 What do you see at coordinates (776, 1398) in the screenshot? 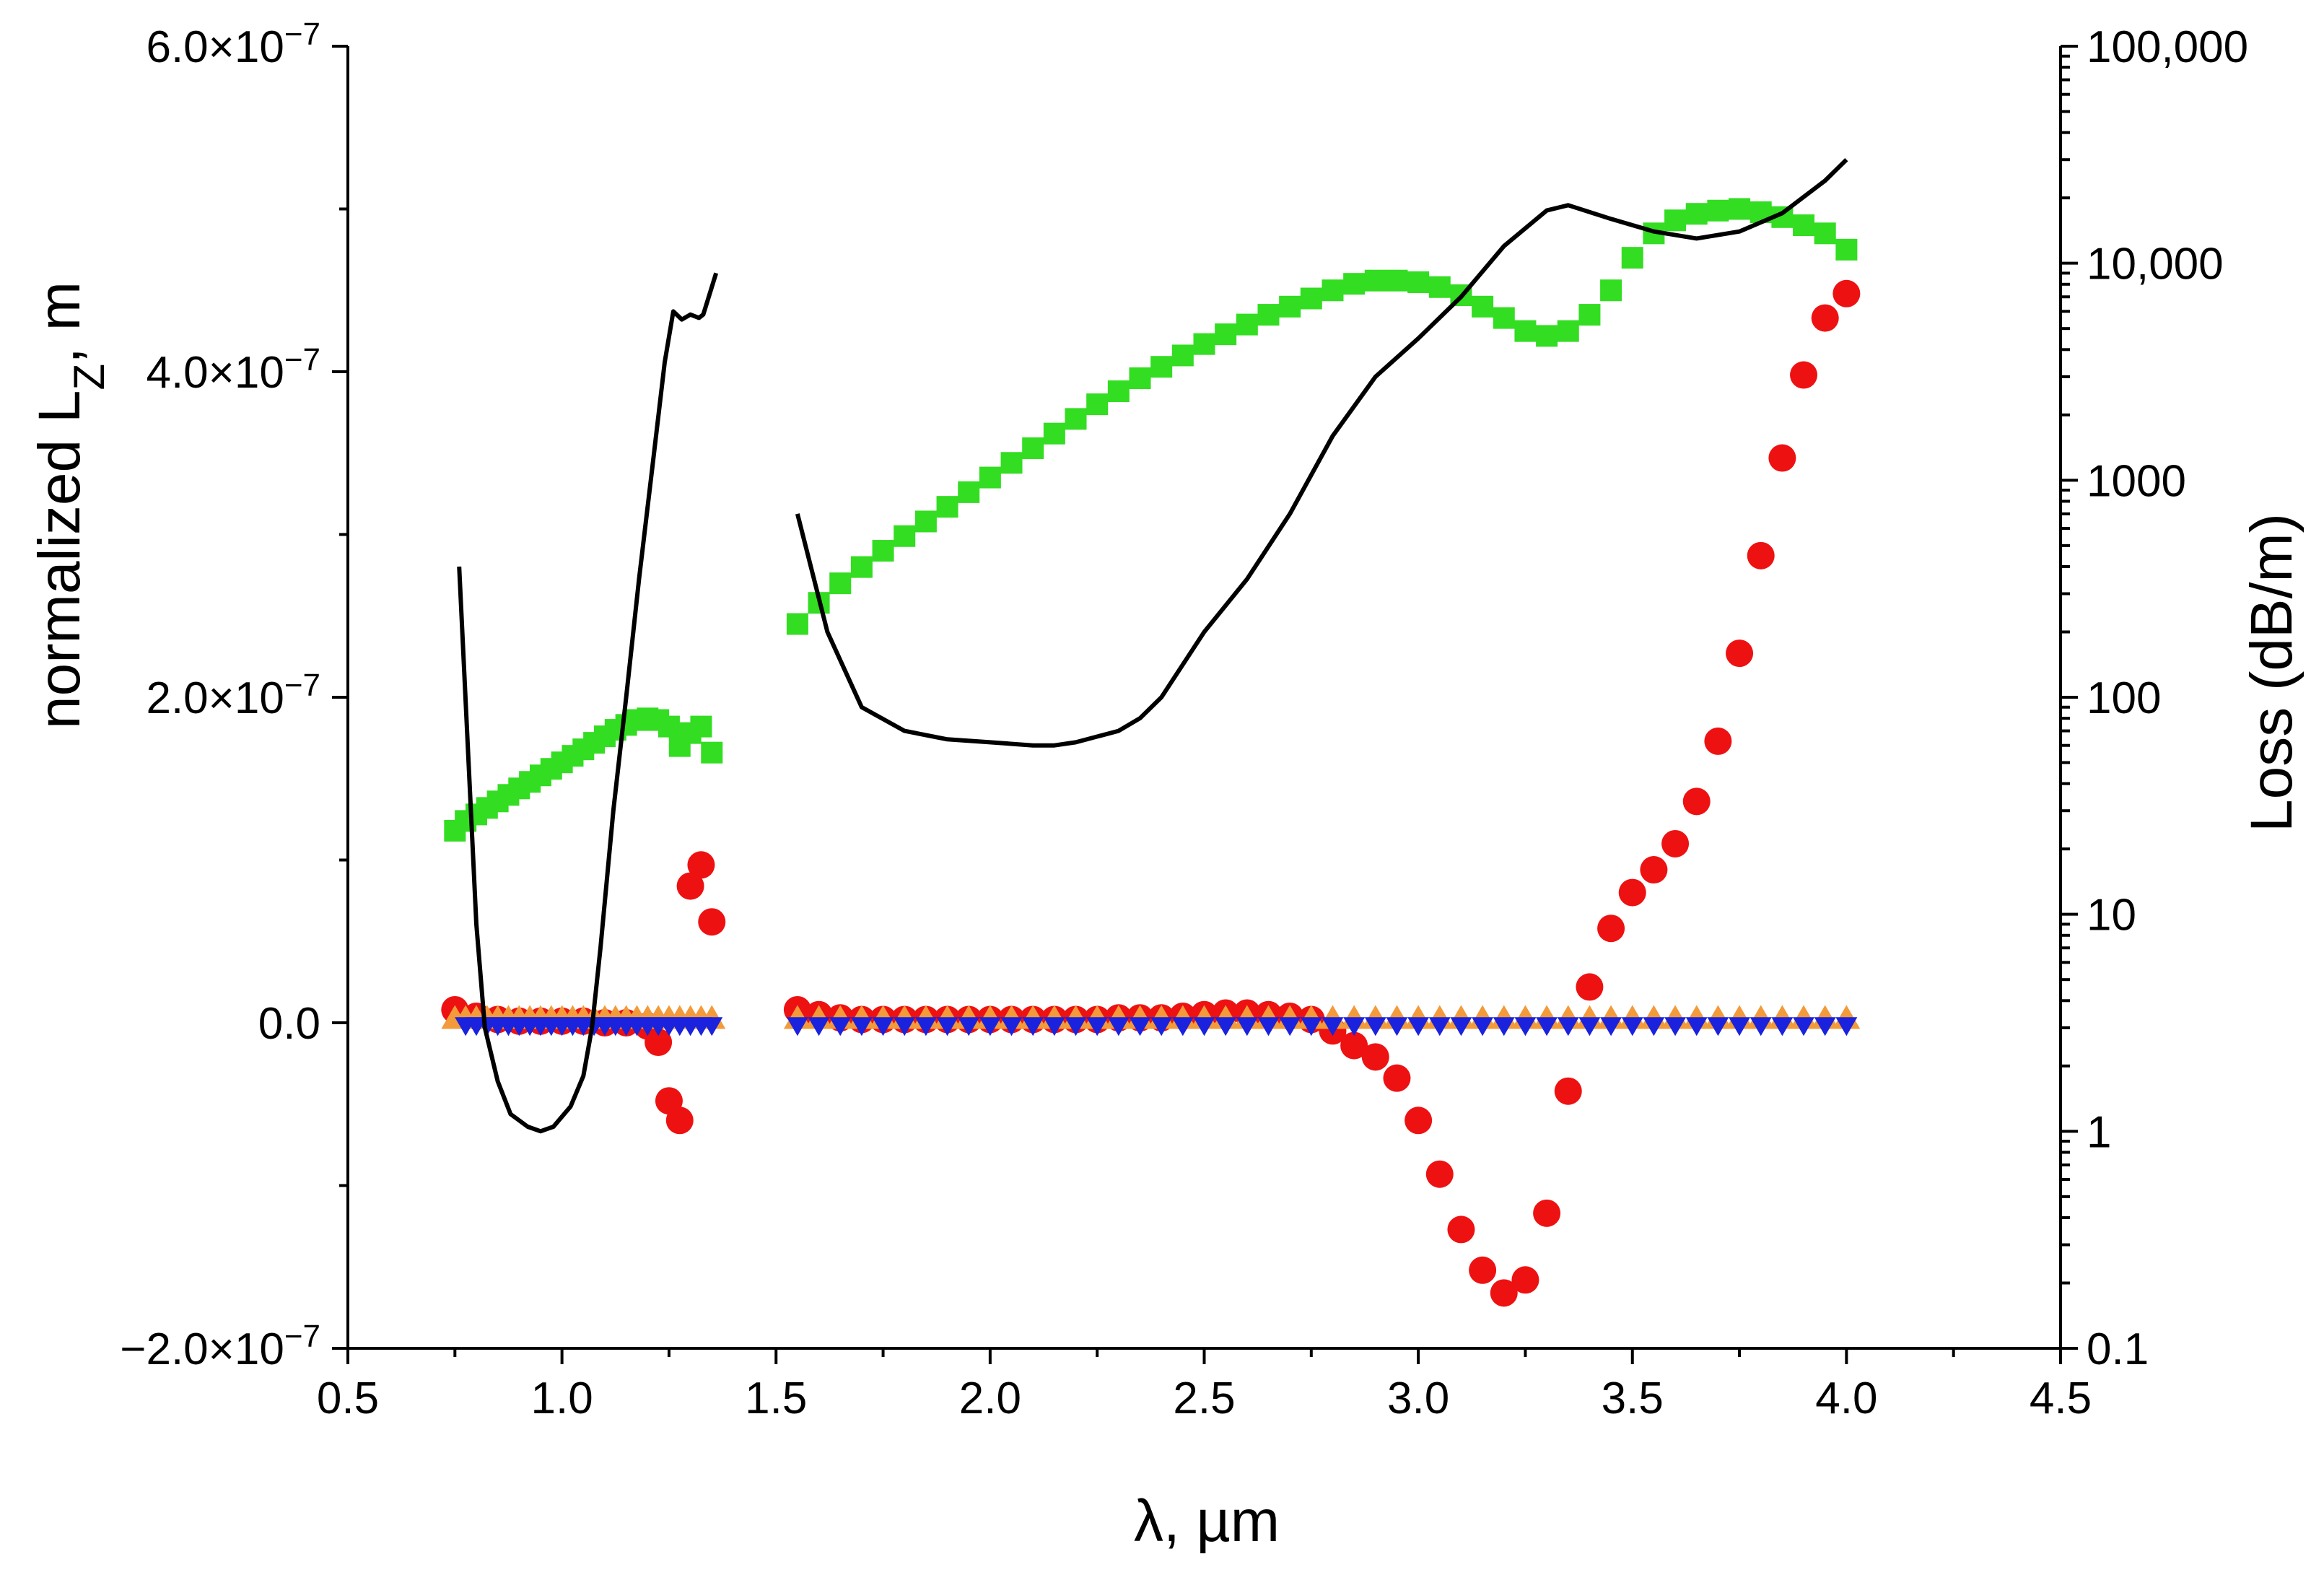
I see `x-tick-label: 1.5` at bounding box center [776, 1398].